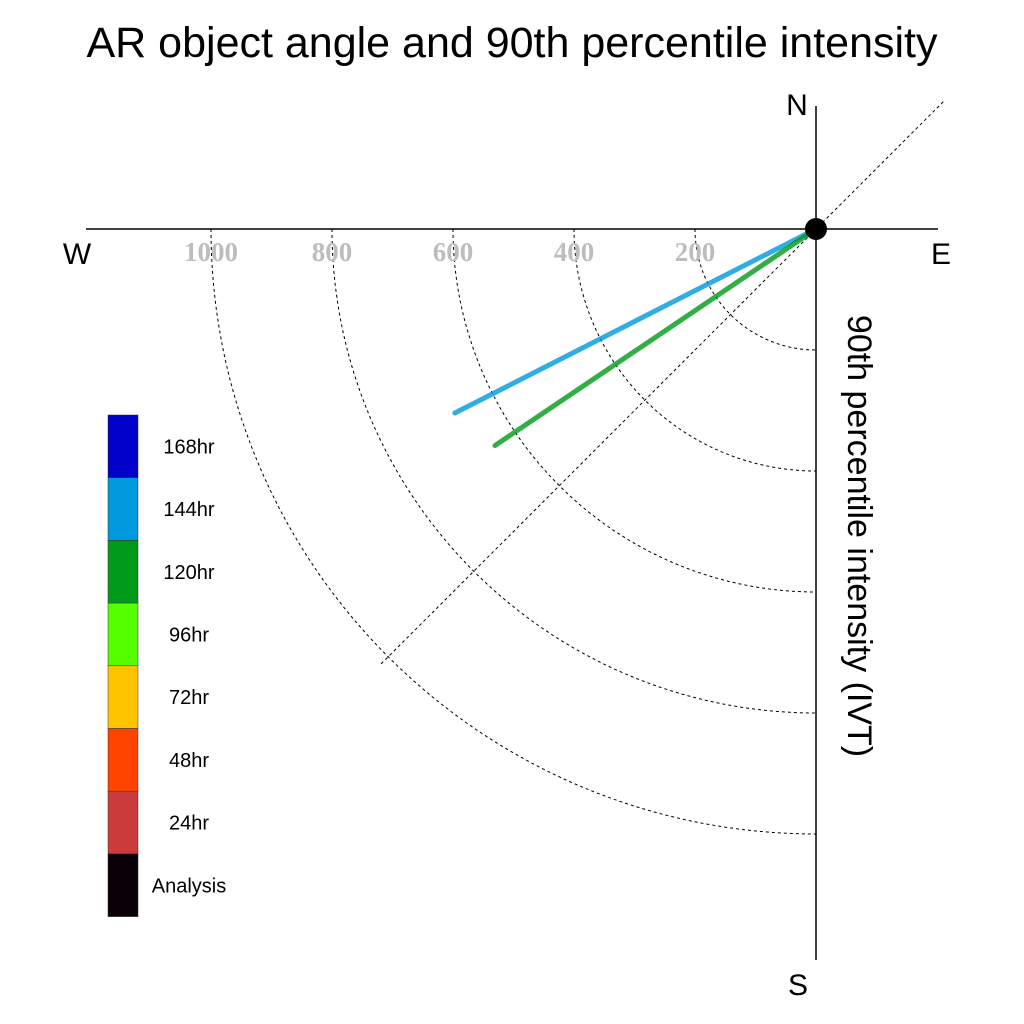  What do you see at coordinates (166, 665) in the screenshot?
I see `legend: 168hr 144hr 120hr 96hr 72hr 48hr 24hr Analysis` at bounding box center [166, 665].